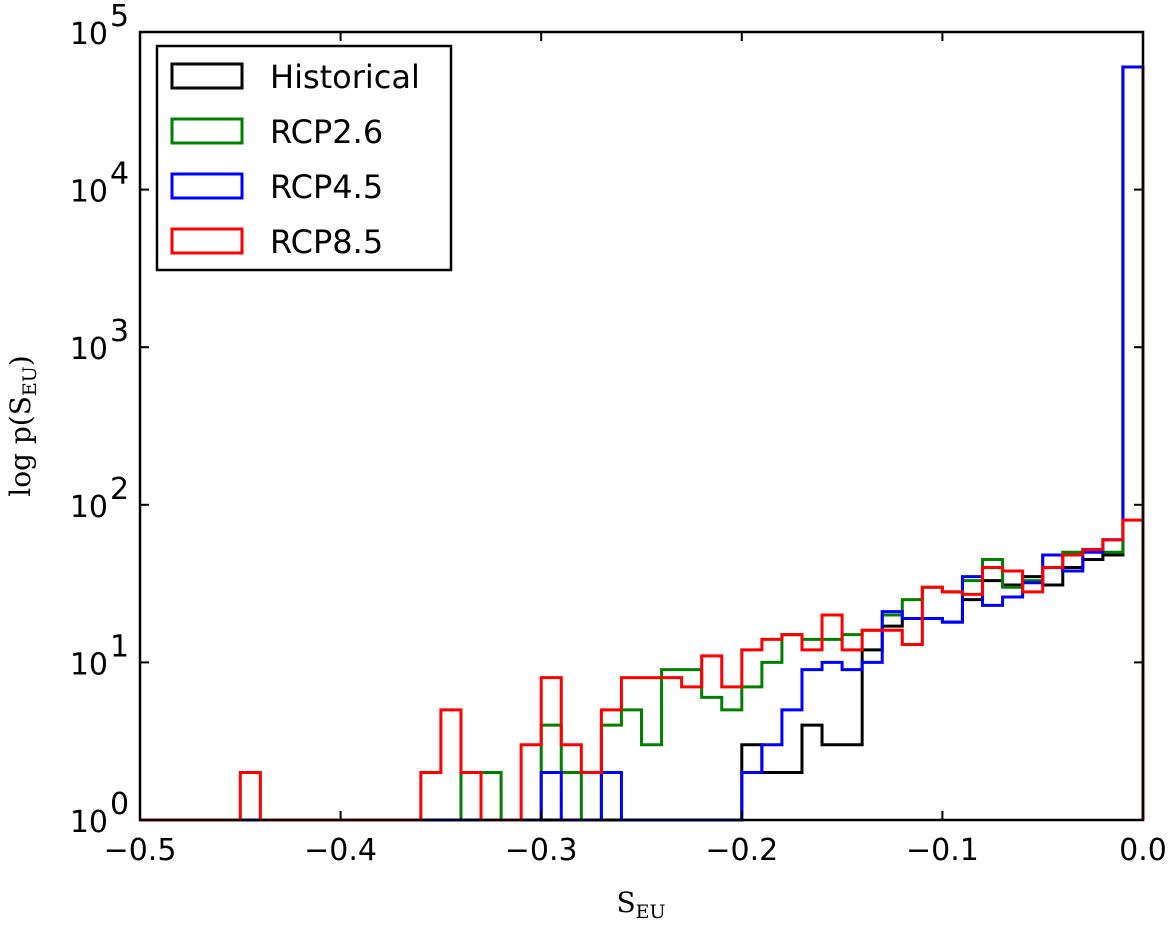 This screenshot has width=1173, height=925. What do you see at coordinates (326, 242) in the screenshot?
I see `legend-label: RCP8.5` at bounding box center [326, 242].